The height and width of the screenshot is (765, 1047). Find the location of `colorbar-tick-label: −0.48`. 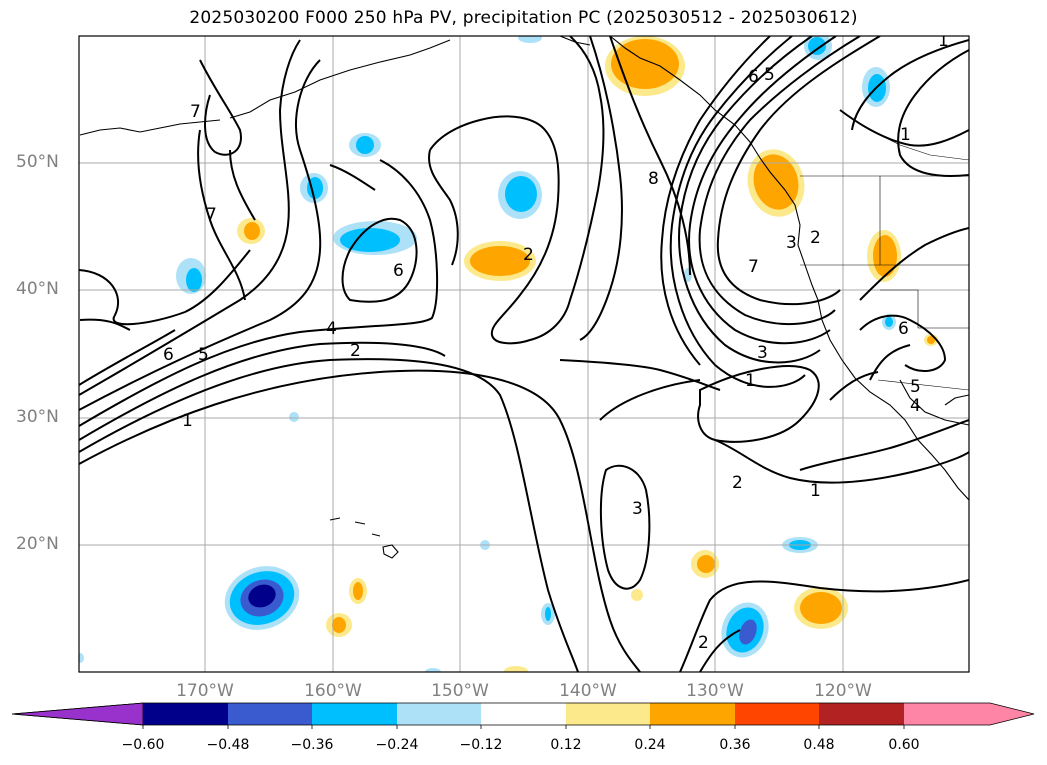

colorbar-tick-label: −0.48 is located at coordinates (228, 745).